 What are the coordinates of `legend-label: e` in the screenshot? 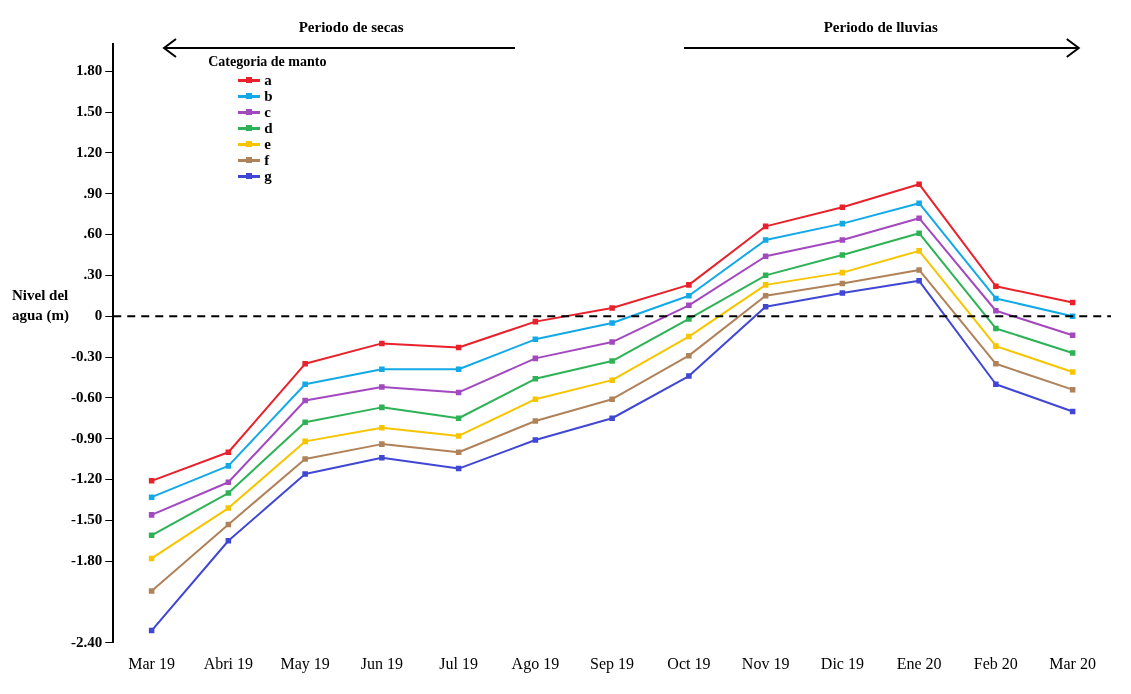 It's located at (267, 144).